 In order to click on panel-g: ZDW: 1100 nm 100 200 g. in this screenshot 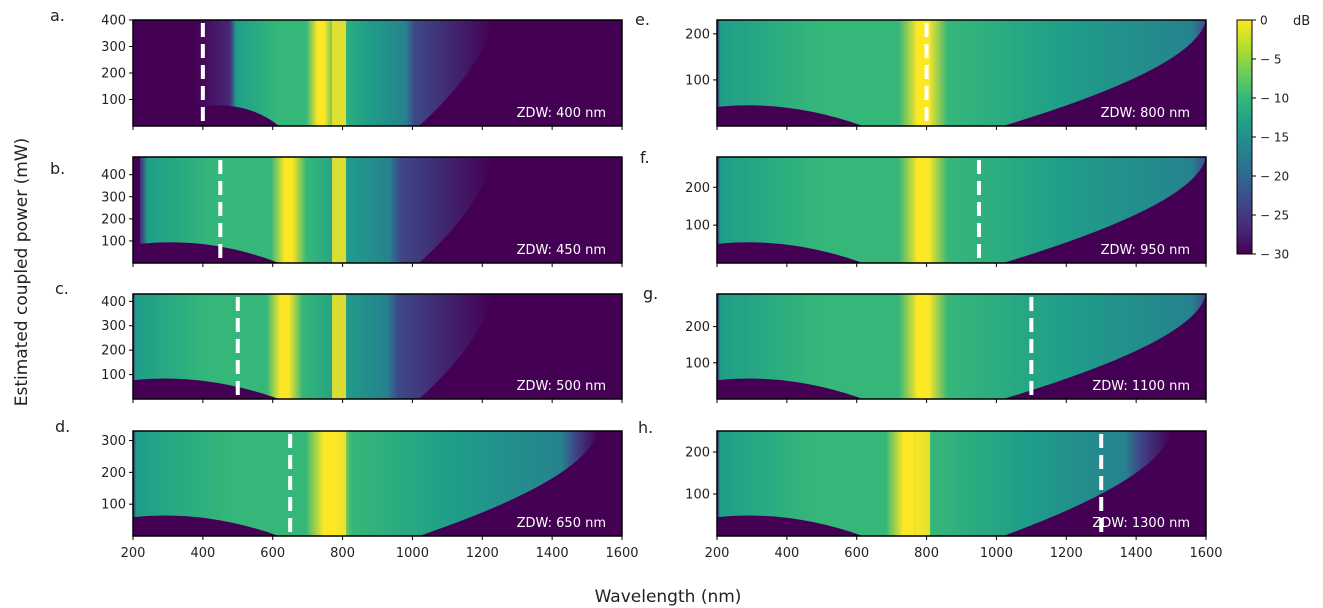, I will do `click(925, 343)`.